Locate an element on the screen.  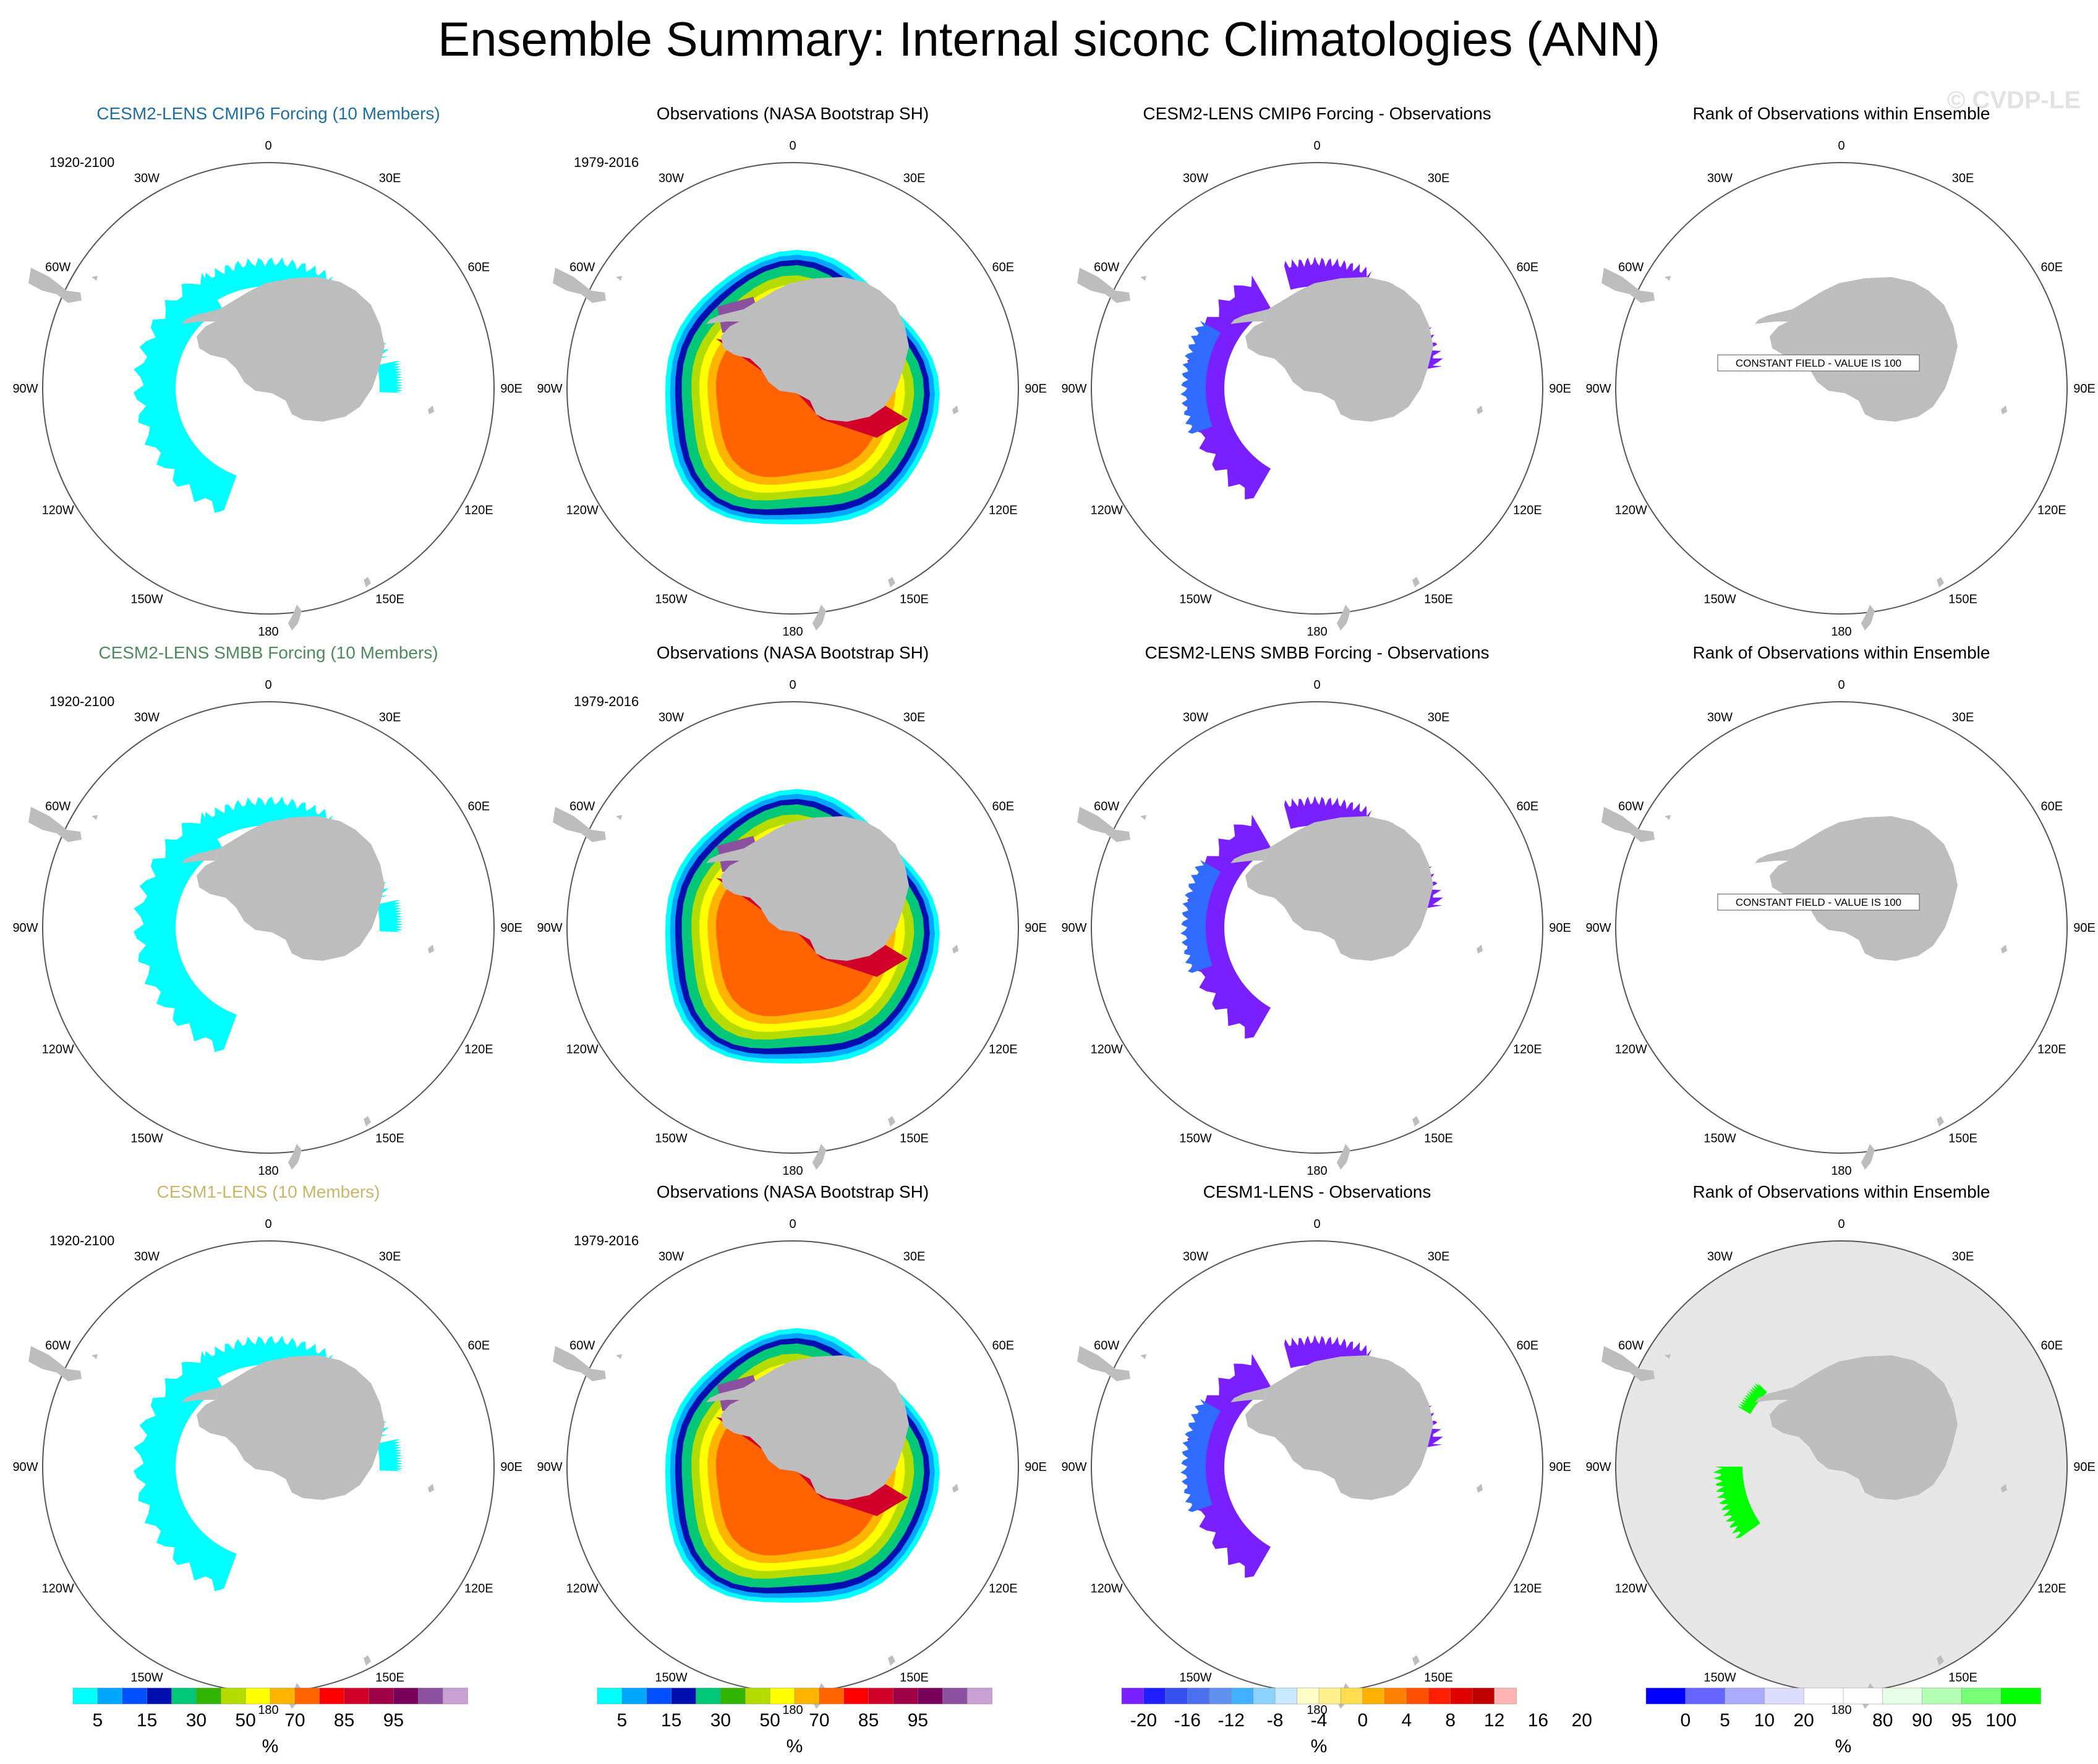
panel-title: CESM2-LENS CMIP6 Forcing - Observations is located at coordinates (1317, 113).